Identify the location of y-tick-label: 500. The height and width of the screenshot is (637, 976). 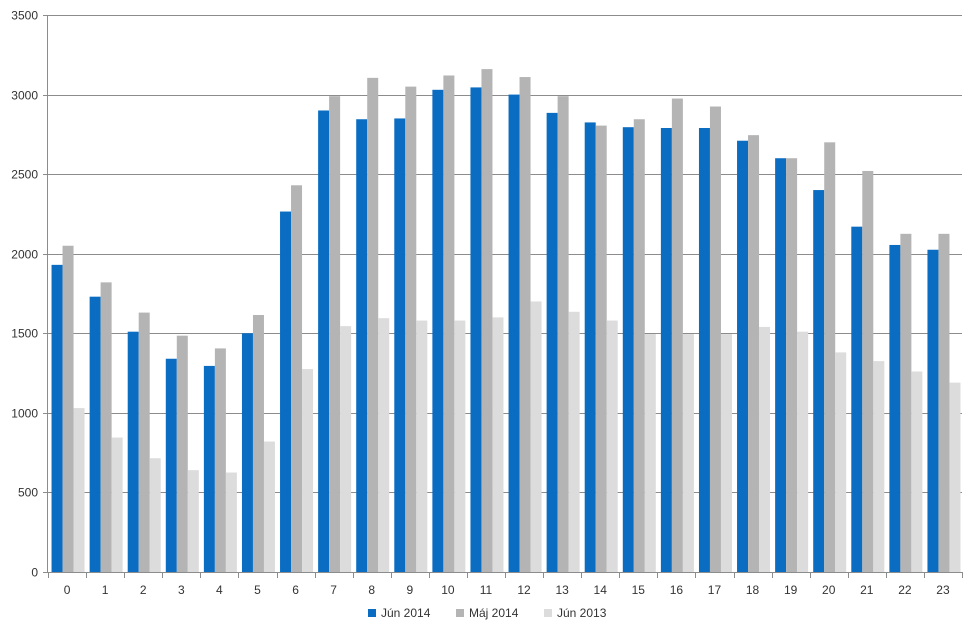
(28, 493).